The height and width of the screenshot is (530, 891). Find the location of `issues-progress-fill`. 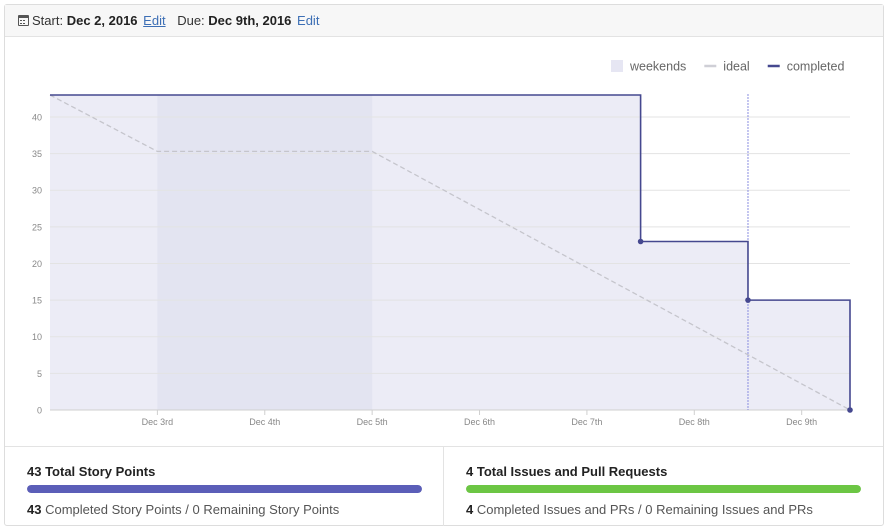

issues-progress-fill is located at coordinates (663, 489).